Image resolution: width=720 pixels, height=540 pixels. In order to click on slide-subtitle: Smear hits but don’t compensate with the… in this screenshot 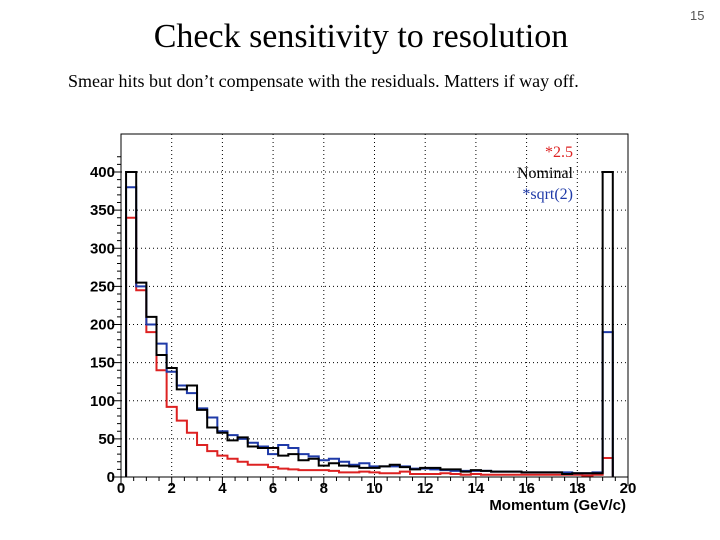, I will do `click(323, 81)`.